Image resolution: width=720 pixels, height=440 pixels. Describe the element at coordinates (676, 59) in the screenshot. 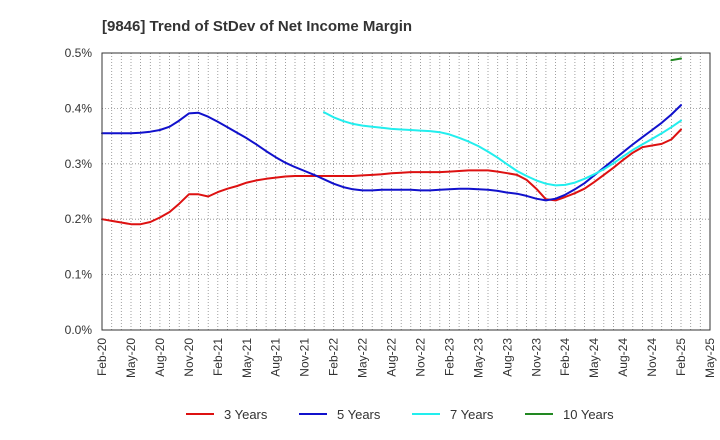

I see `series-line-10-years` at that location.